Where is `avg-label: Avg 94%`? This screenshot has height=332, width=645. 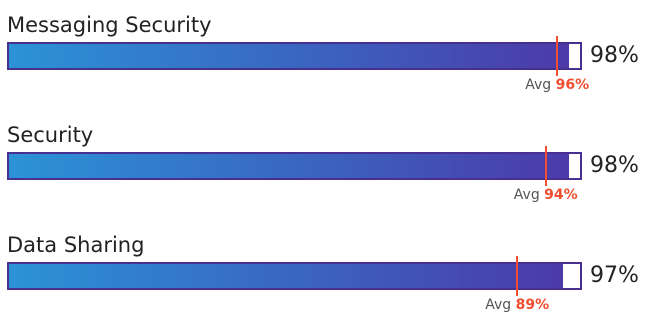 avg-label: Avg 94% is located at coordinates (546, 195).